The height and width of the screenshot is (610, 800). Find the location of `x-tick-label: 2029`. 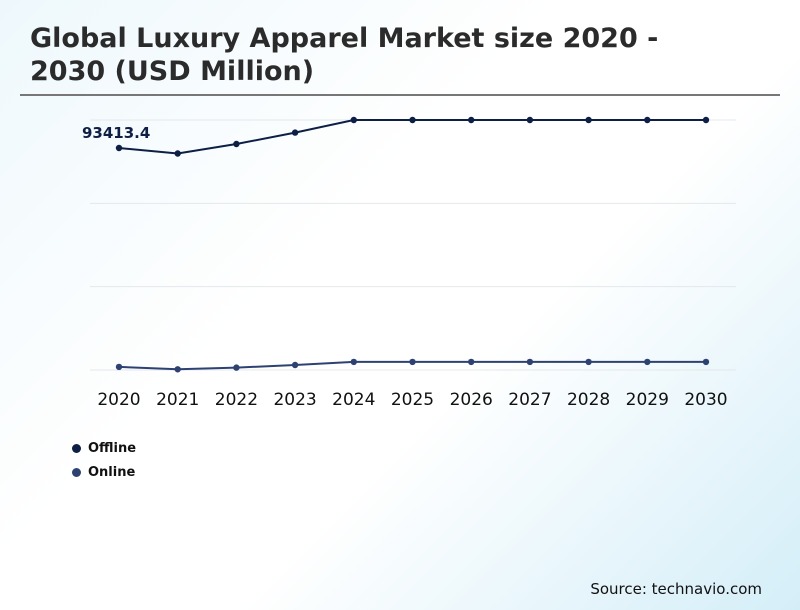

x-tick-label: 2029 is located at coordinates (647, 400).